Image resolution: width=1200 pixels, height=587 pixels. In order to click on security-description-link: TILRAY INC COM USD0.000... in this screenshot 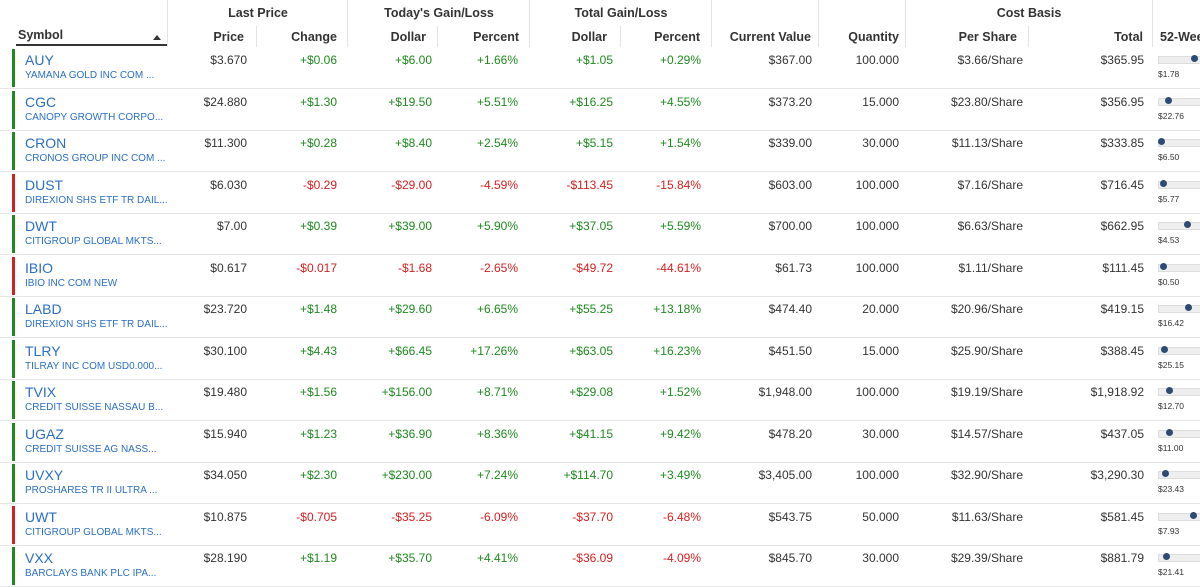, I will do `click(94, 366)`.